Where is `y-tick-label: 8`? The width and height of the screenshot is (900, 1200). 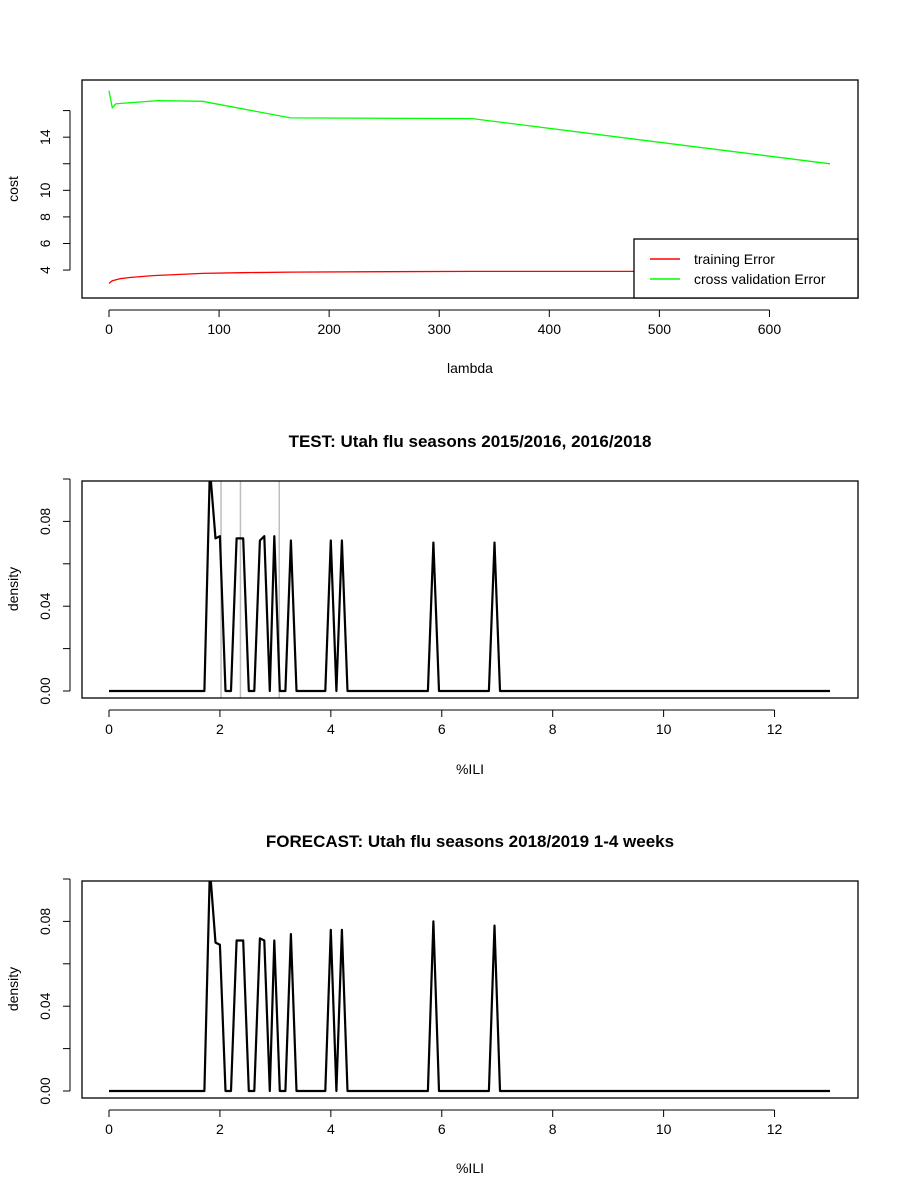
y-tick-label: 8 is located at coordinates (45, 217).